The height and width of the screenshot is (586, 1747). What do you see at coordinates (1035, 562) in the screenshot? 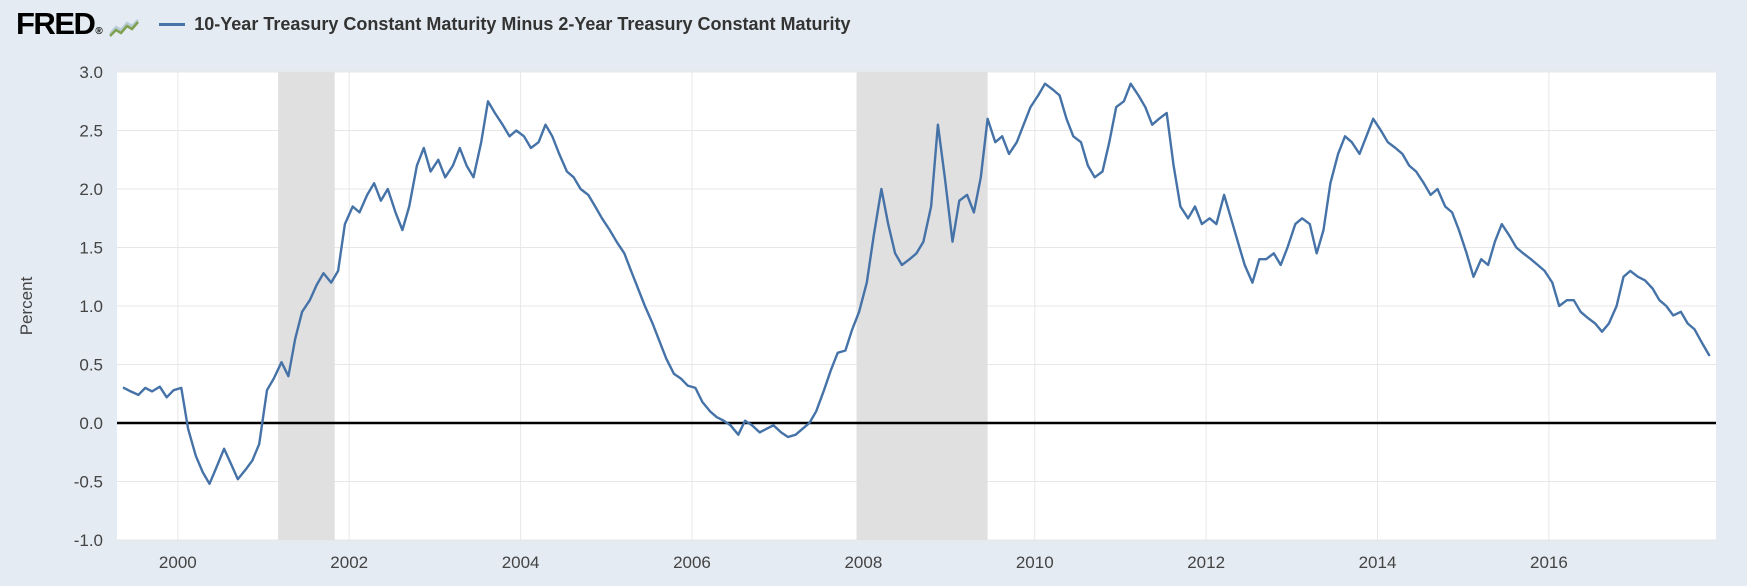
I see `x-tick-label: 2010` at bounding box center [1035, 562].